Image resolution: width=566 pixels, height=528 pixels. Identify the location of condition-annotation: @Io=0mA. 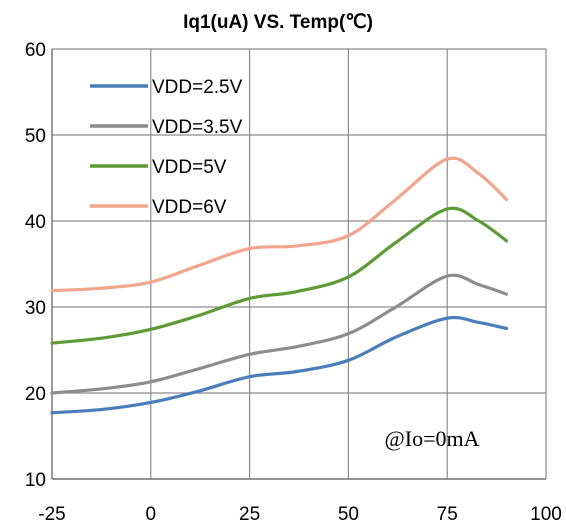
(432, 438).